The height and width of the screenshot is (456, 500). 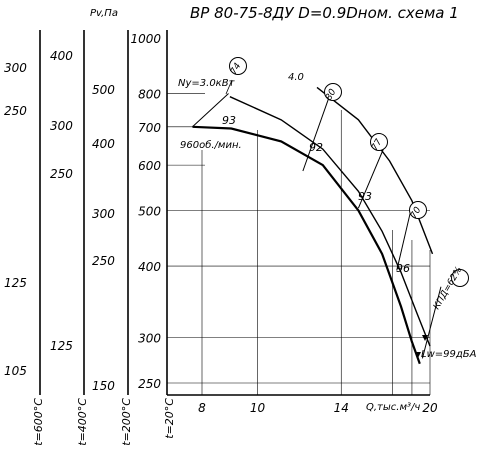 What do you see at coordinates (149, 166) in the screenshot?
I see `y-tick-label: 600` at bounding box center [149, 166].